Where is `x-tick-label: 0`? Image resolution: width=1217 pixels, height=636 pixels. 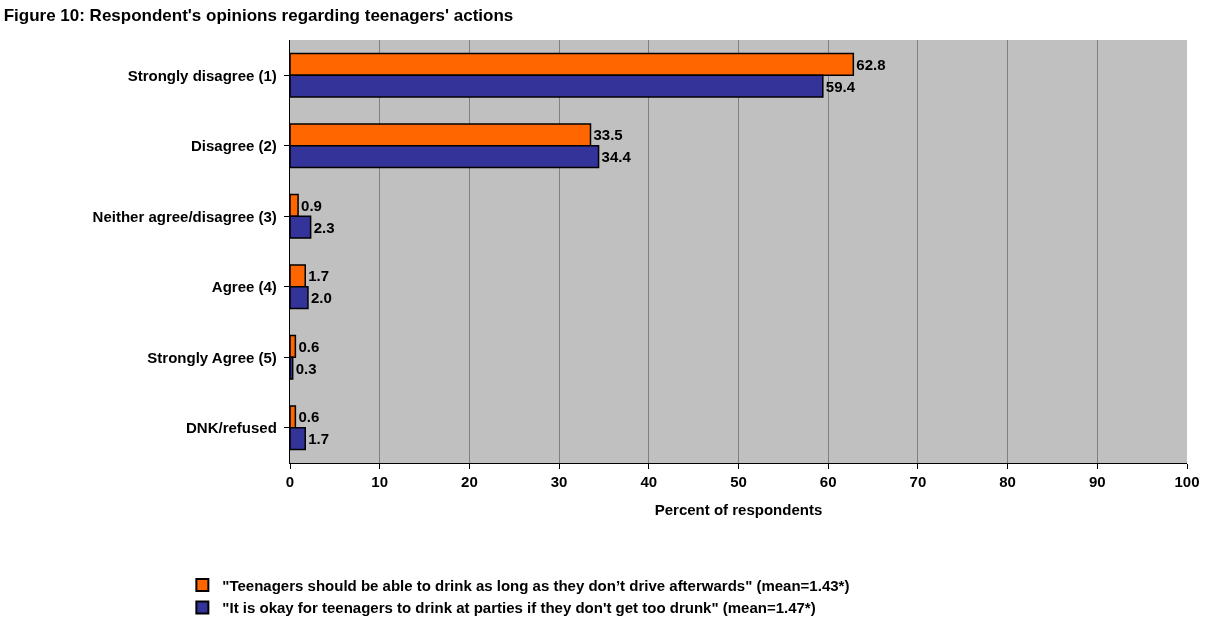 x-tick-label: 0 is located at coordinates (290, 481).